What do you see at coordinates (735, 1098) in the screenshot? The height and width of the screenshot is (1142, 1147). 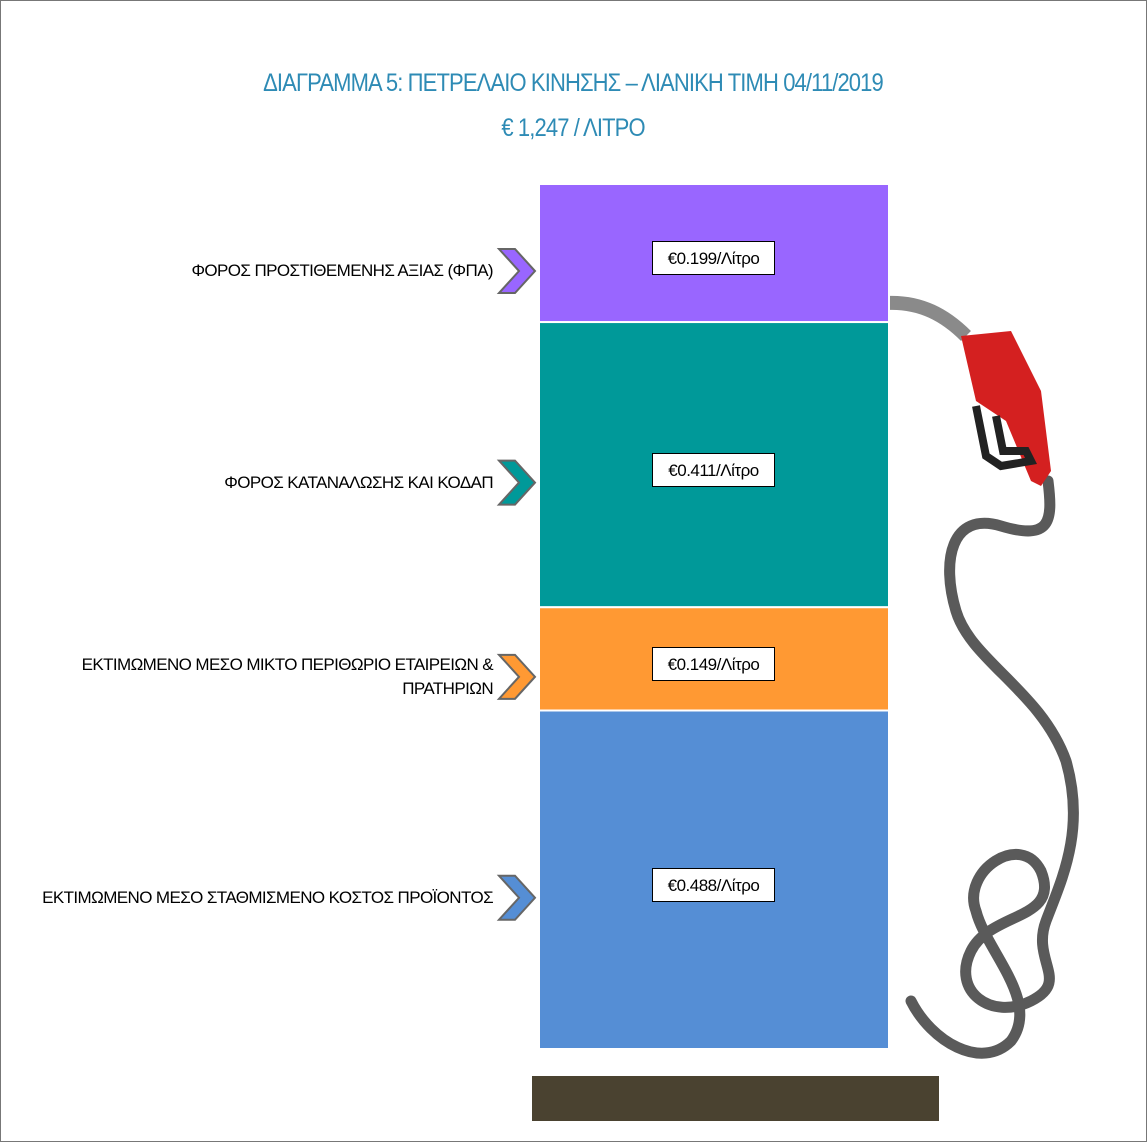 I see `pump-base` at bounding box center [735, 1098].